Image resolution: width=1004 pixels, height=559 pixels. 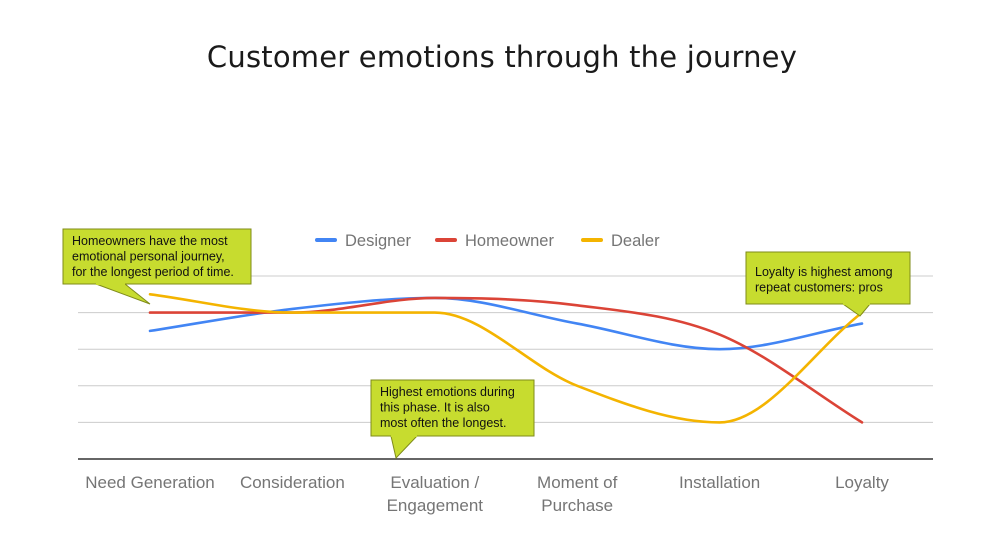 I want to click on x-tick-label: Consideration, so click(x=292, y=482).